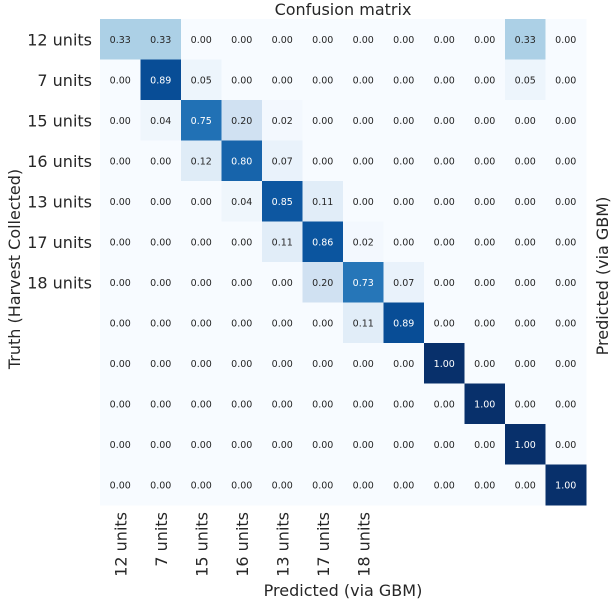  What do you see at coordinates (525, 40) in the screenshot?
I see `cell-value-label: 0.33` at bounding box center [525, 40].